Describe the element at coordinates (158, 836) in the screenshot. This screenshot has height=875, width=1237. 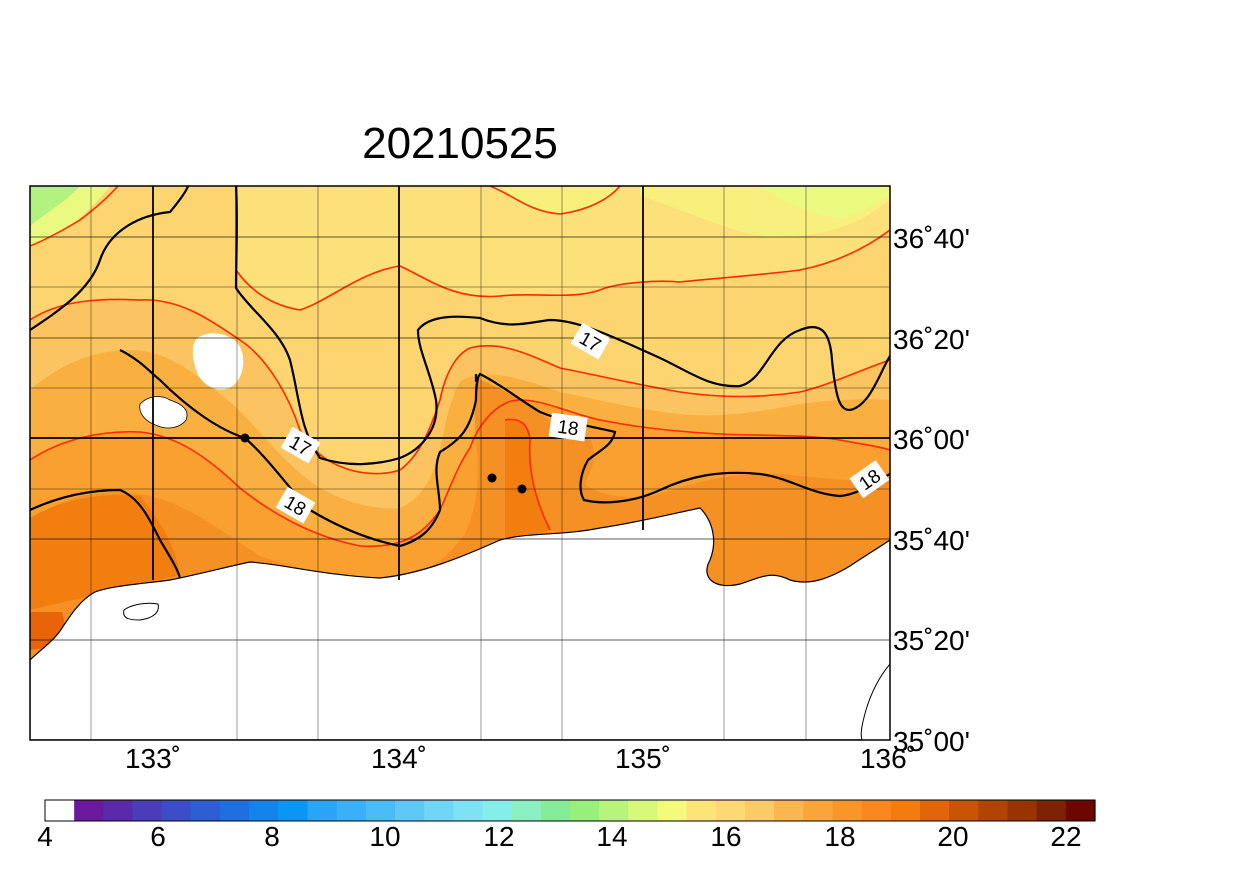
I see `colorbar-tick-label: 6` at that location.